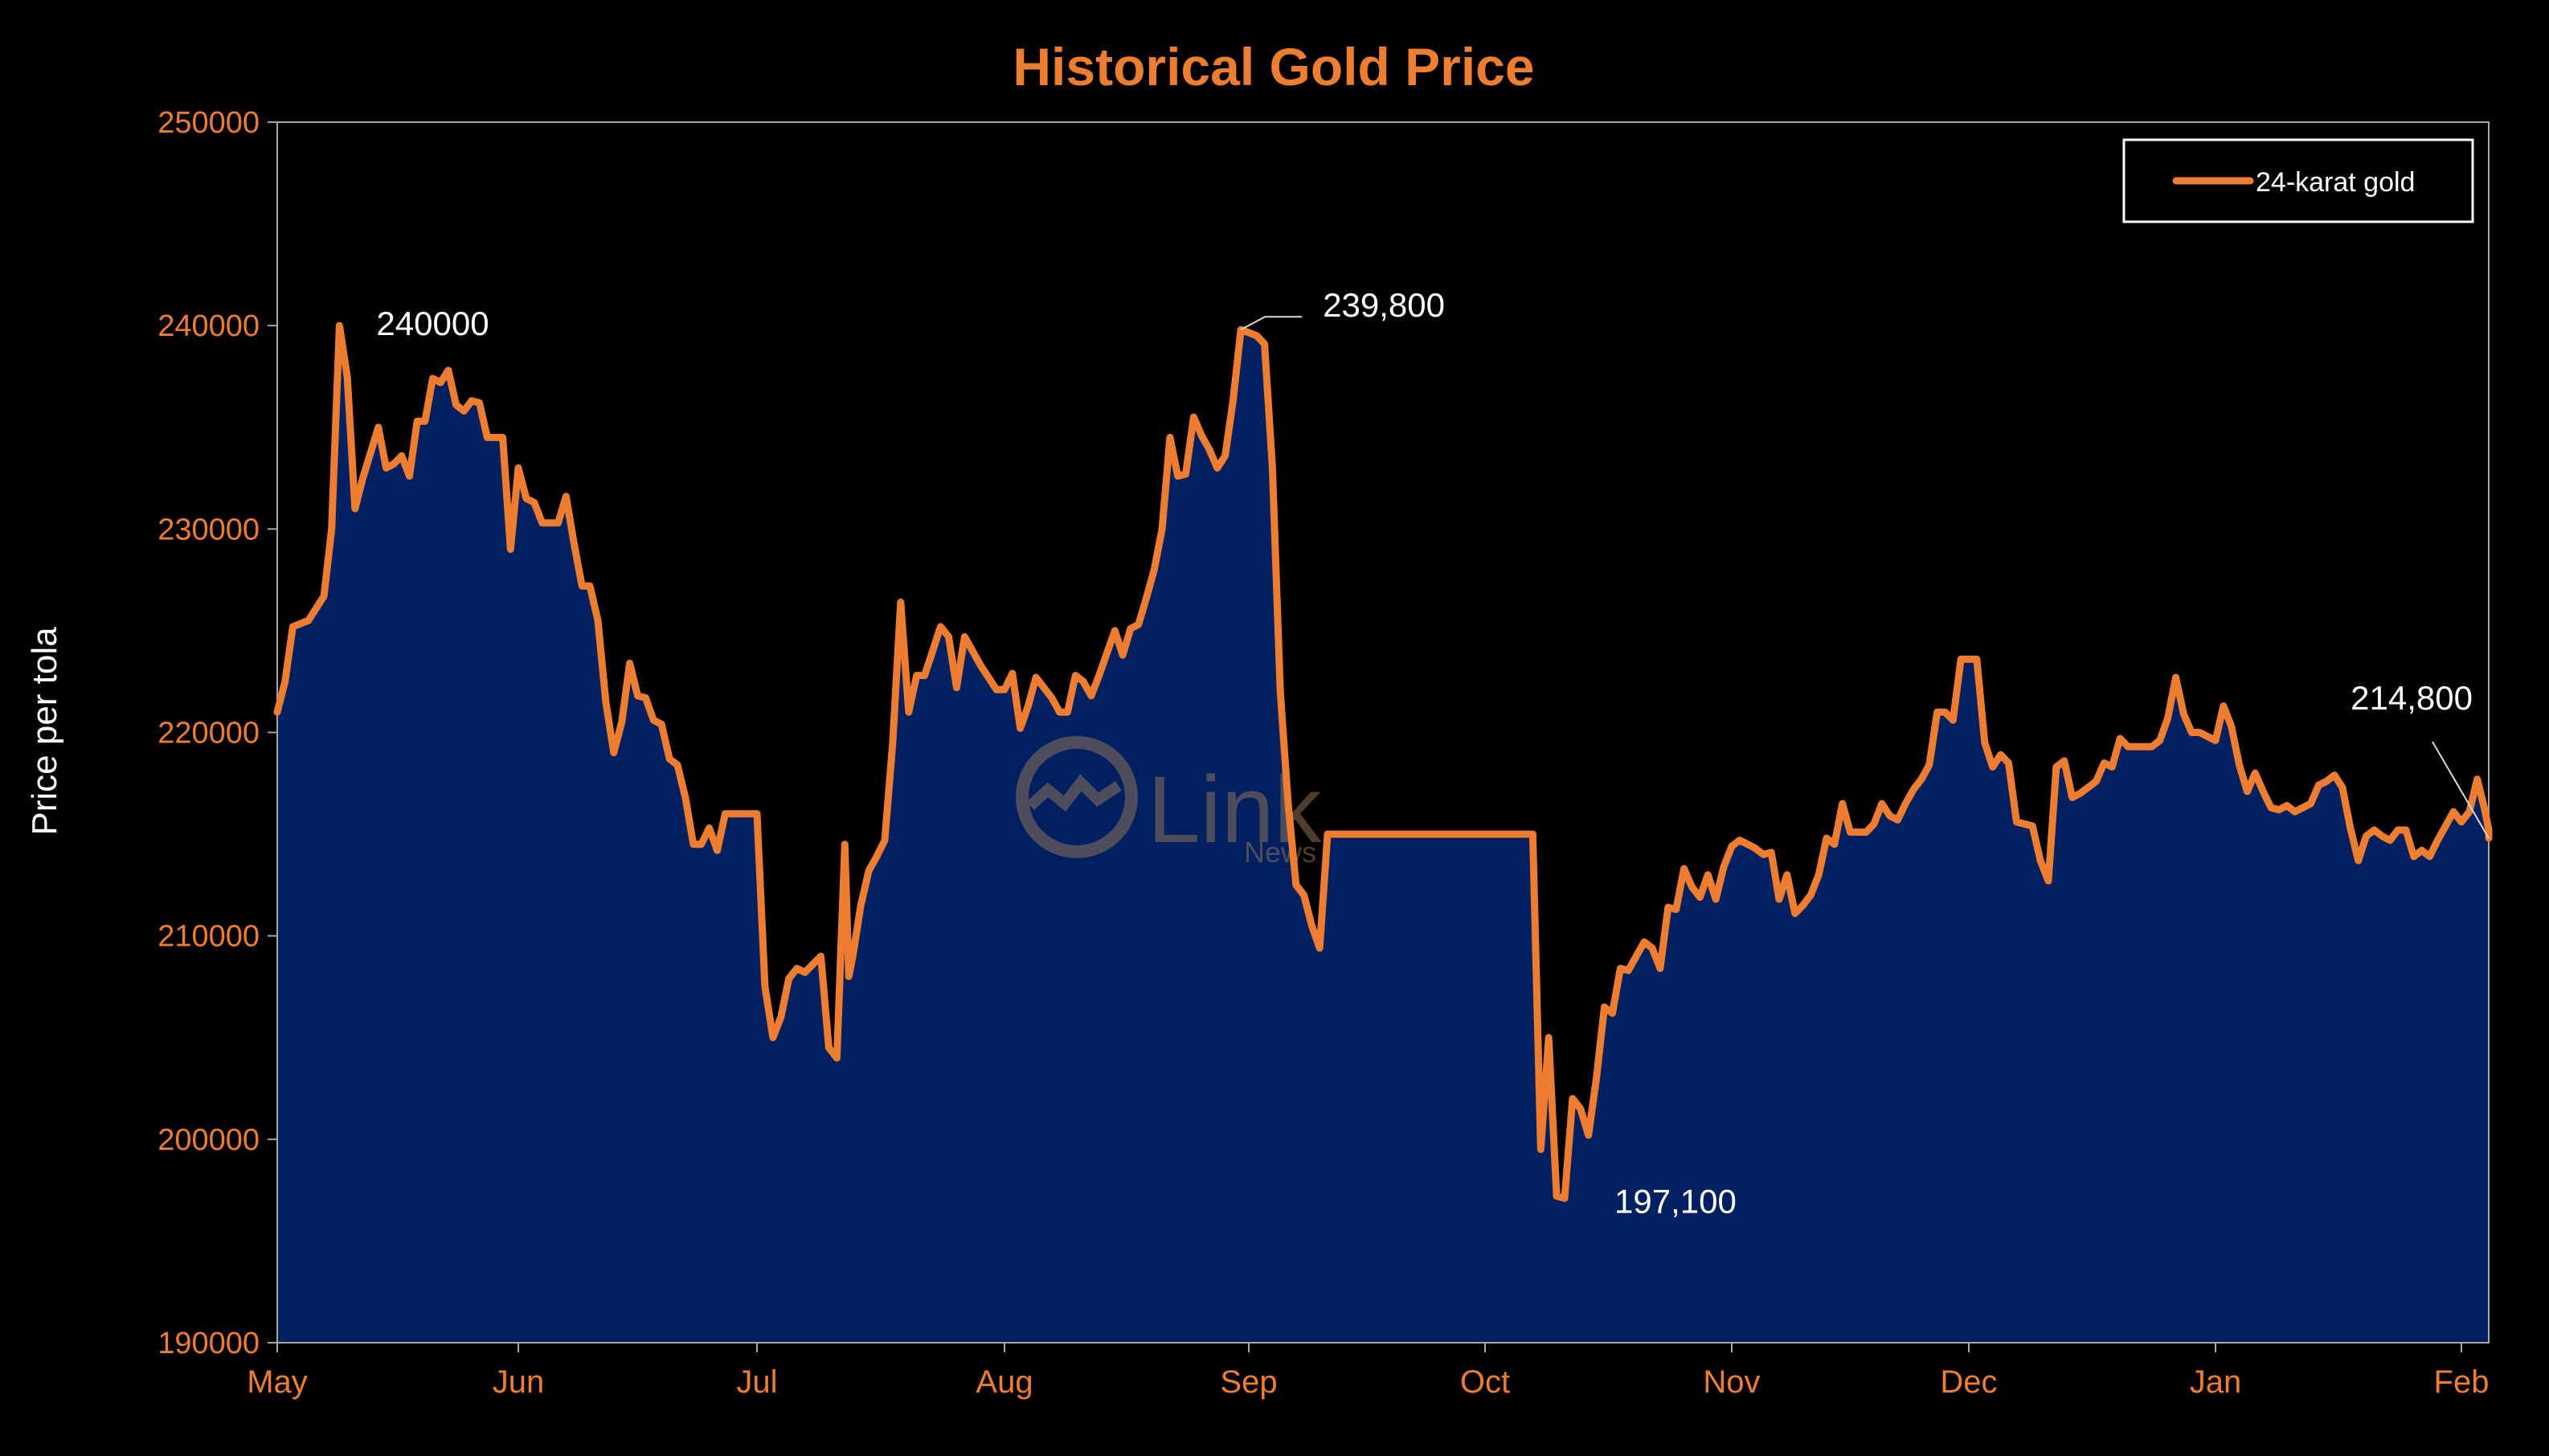 The image size is (2549, 1456). What do you see at coordinates (1731, 1382) in the screenshot?
I see `x-tick-label: Nov` at bounding box center [1731, 1382].